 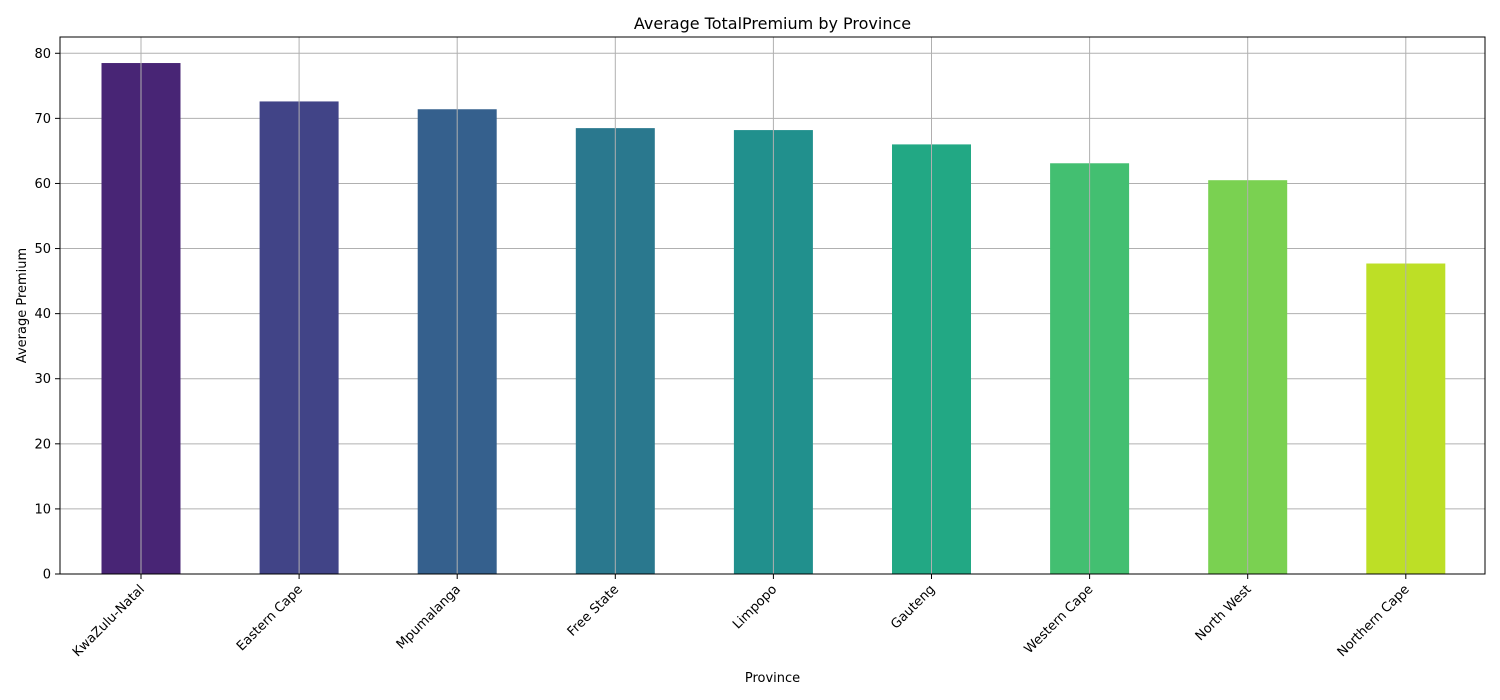 What do you see at coordinates (42, 119) in the screenshot?
I see `y-tick-label: 70` at bounding box center [42, 119].